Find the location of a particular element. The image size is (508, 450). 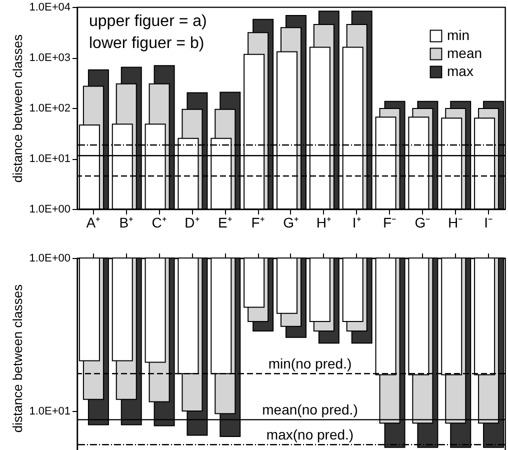

ref-line-label: min(no pred.) is located at coordinates (310, 364).